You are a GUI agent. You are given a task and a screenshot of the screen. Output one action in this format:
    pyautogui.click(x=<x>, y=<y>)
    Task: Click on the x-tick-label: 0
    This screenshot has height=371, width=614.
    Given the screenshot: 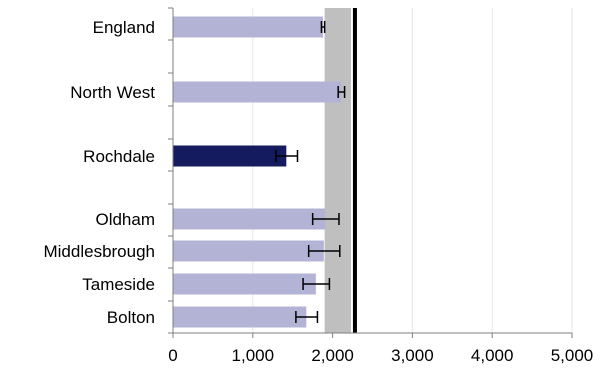 What is the action you would take?
    pyautogui.click(x=172, y=355)
    